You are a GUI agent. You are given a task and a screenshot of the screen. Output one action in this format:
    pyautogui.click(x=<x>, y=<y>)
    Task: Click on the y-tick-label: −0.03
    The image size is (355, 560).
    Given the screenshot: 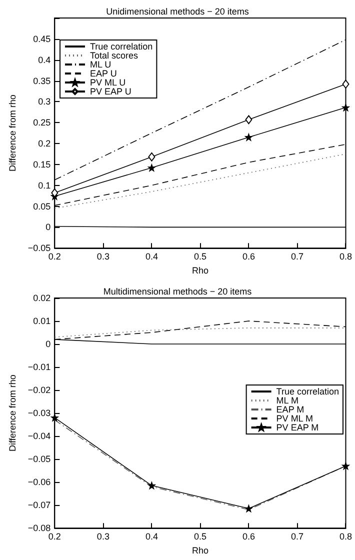 What is the action you would take?
    pyautogui.click(x=39, y=413)
    